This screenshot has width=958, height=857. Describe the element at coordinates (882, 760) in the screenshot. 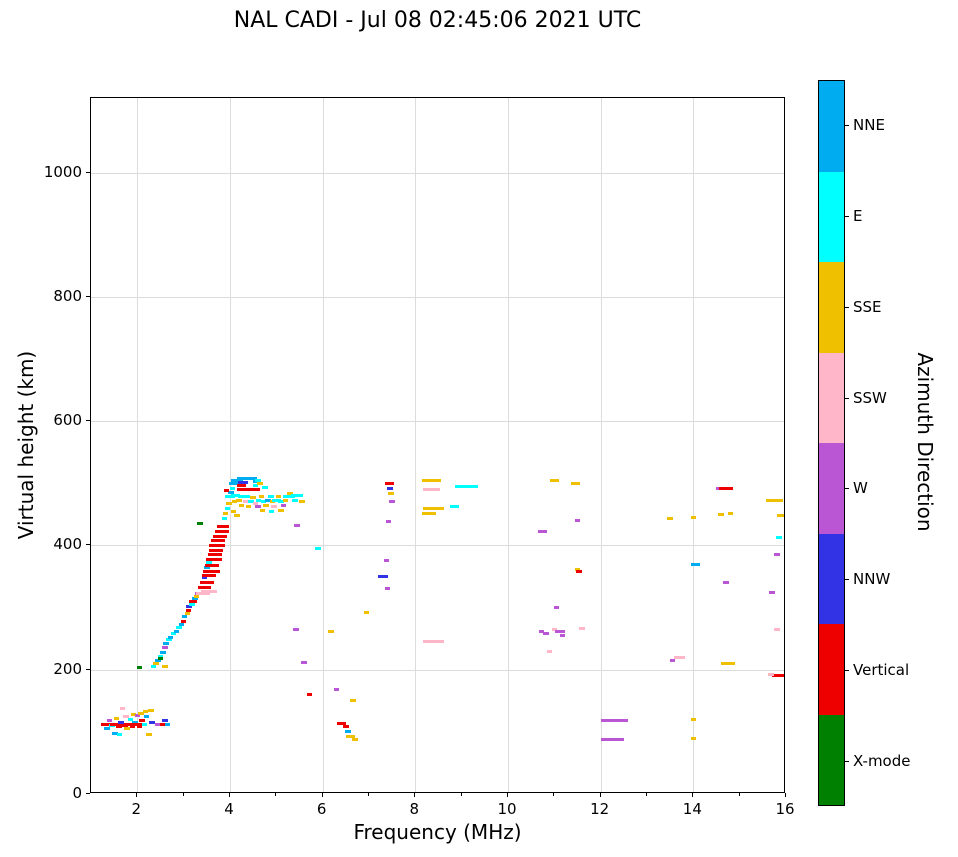

I see `colorbar-entry-label: X-mode` at that location.